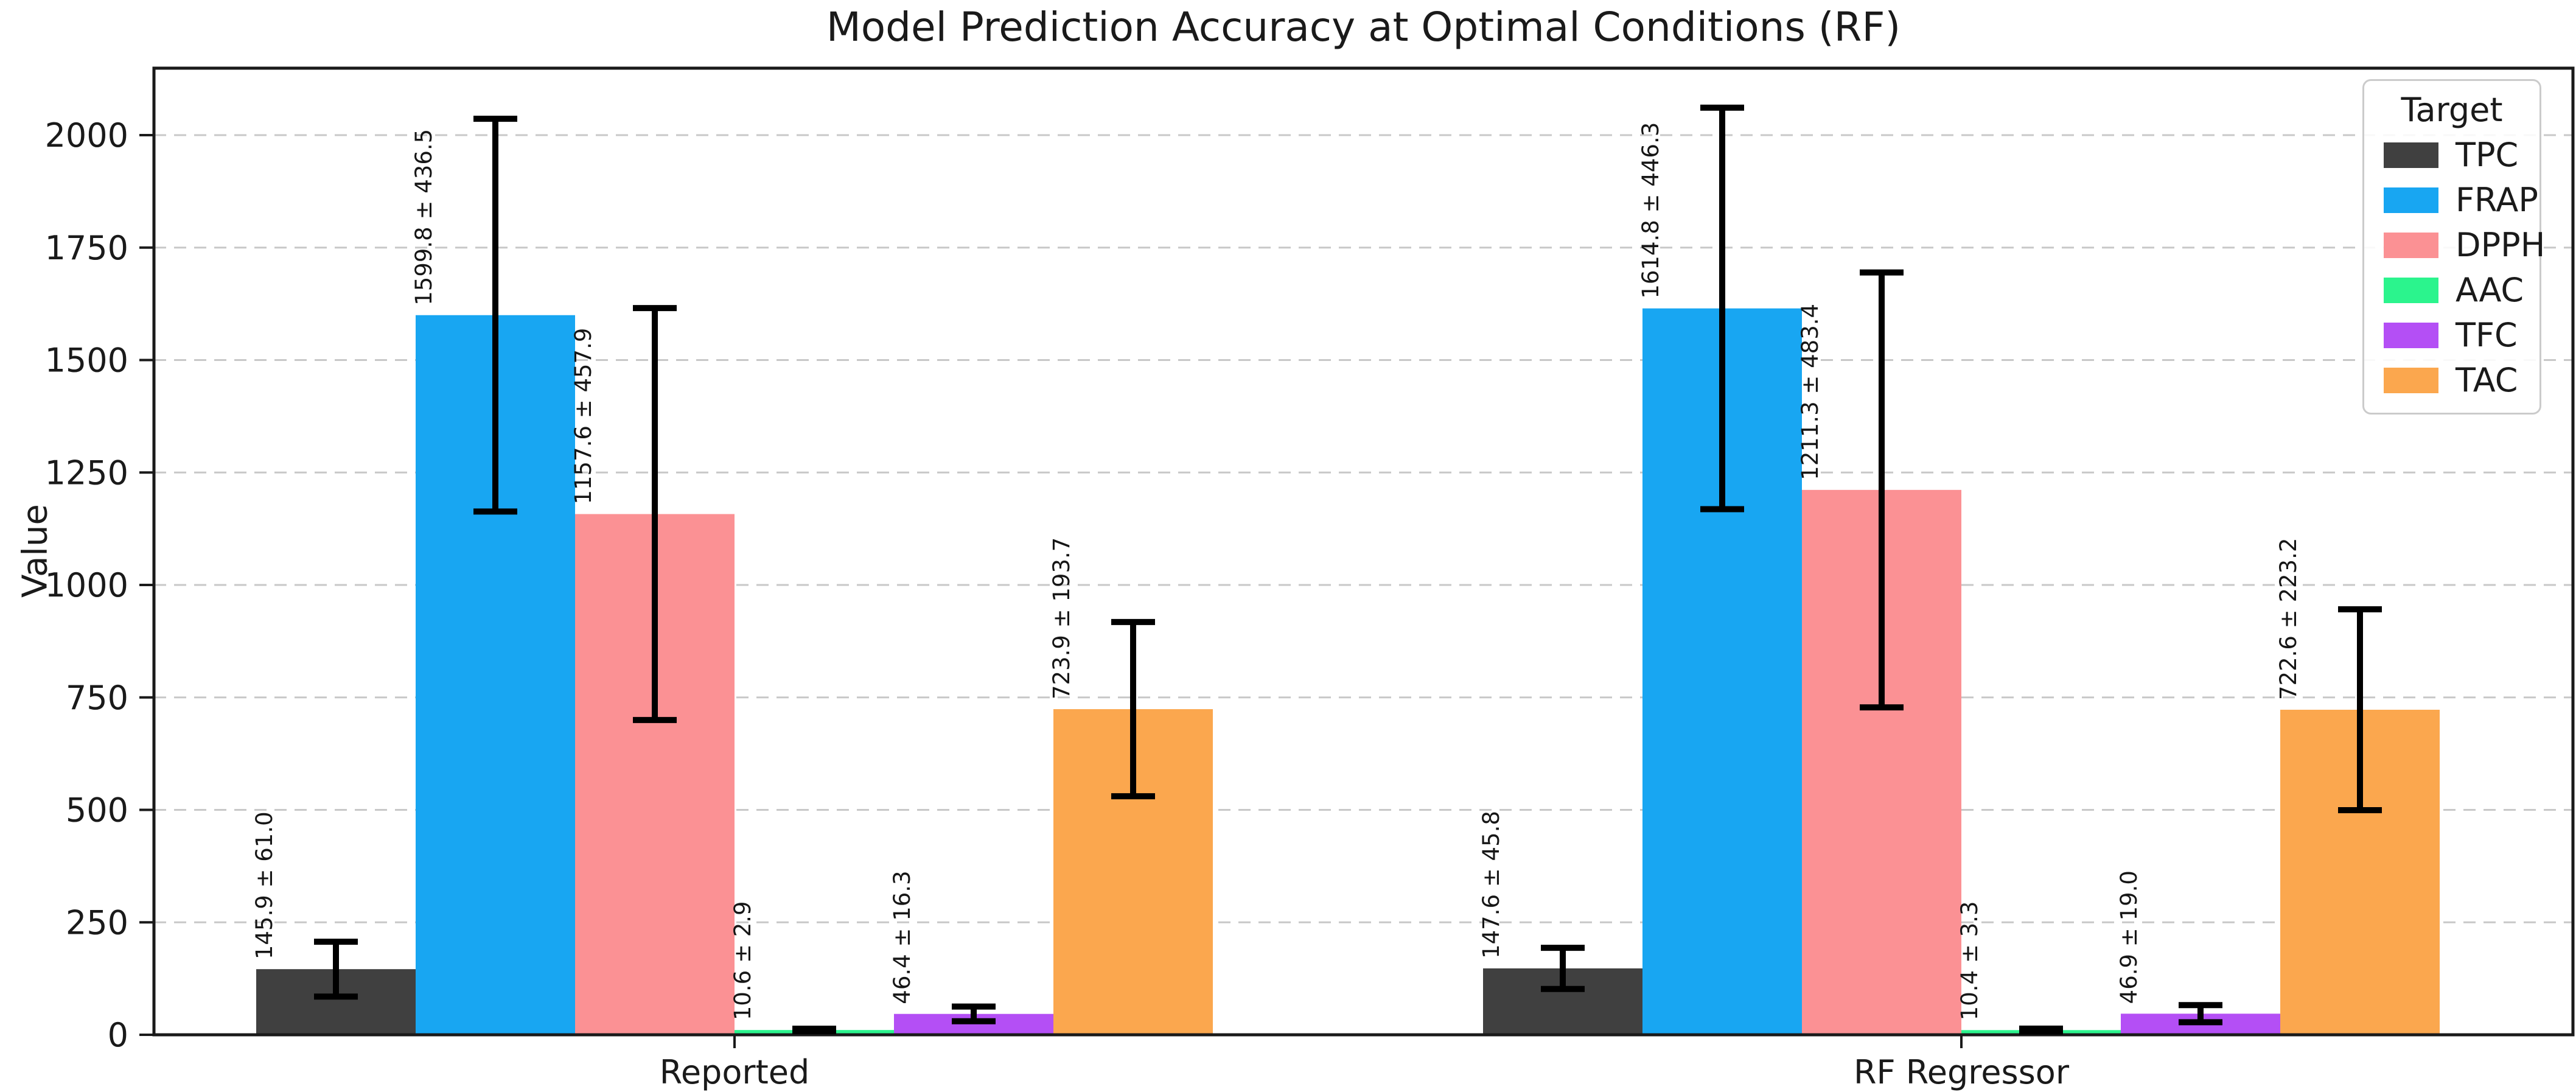 Image resolution: width=2576 pixels, height=1092 pixels. I want to click on bar-value-label-tpc-0: 145.9 ± 61.0, so click(264, 885).